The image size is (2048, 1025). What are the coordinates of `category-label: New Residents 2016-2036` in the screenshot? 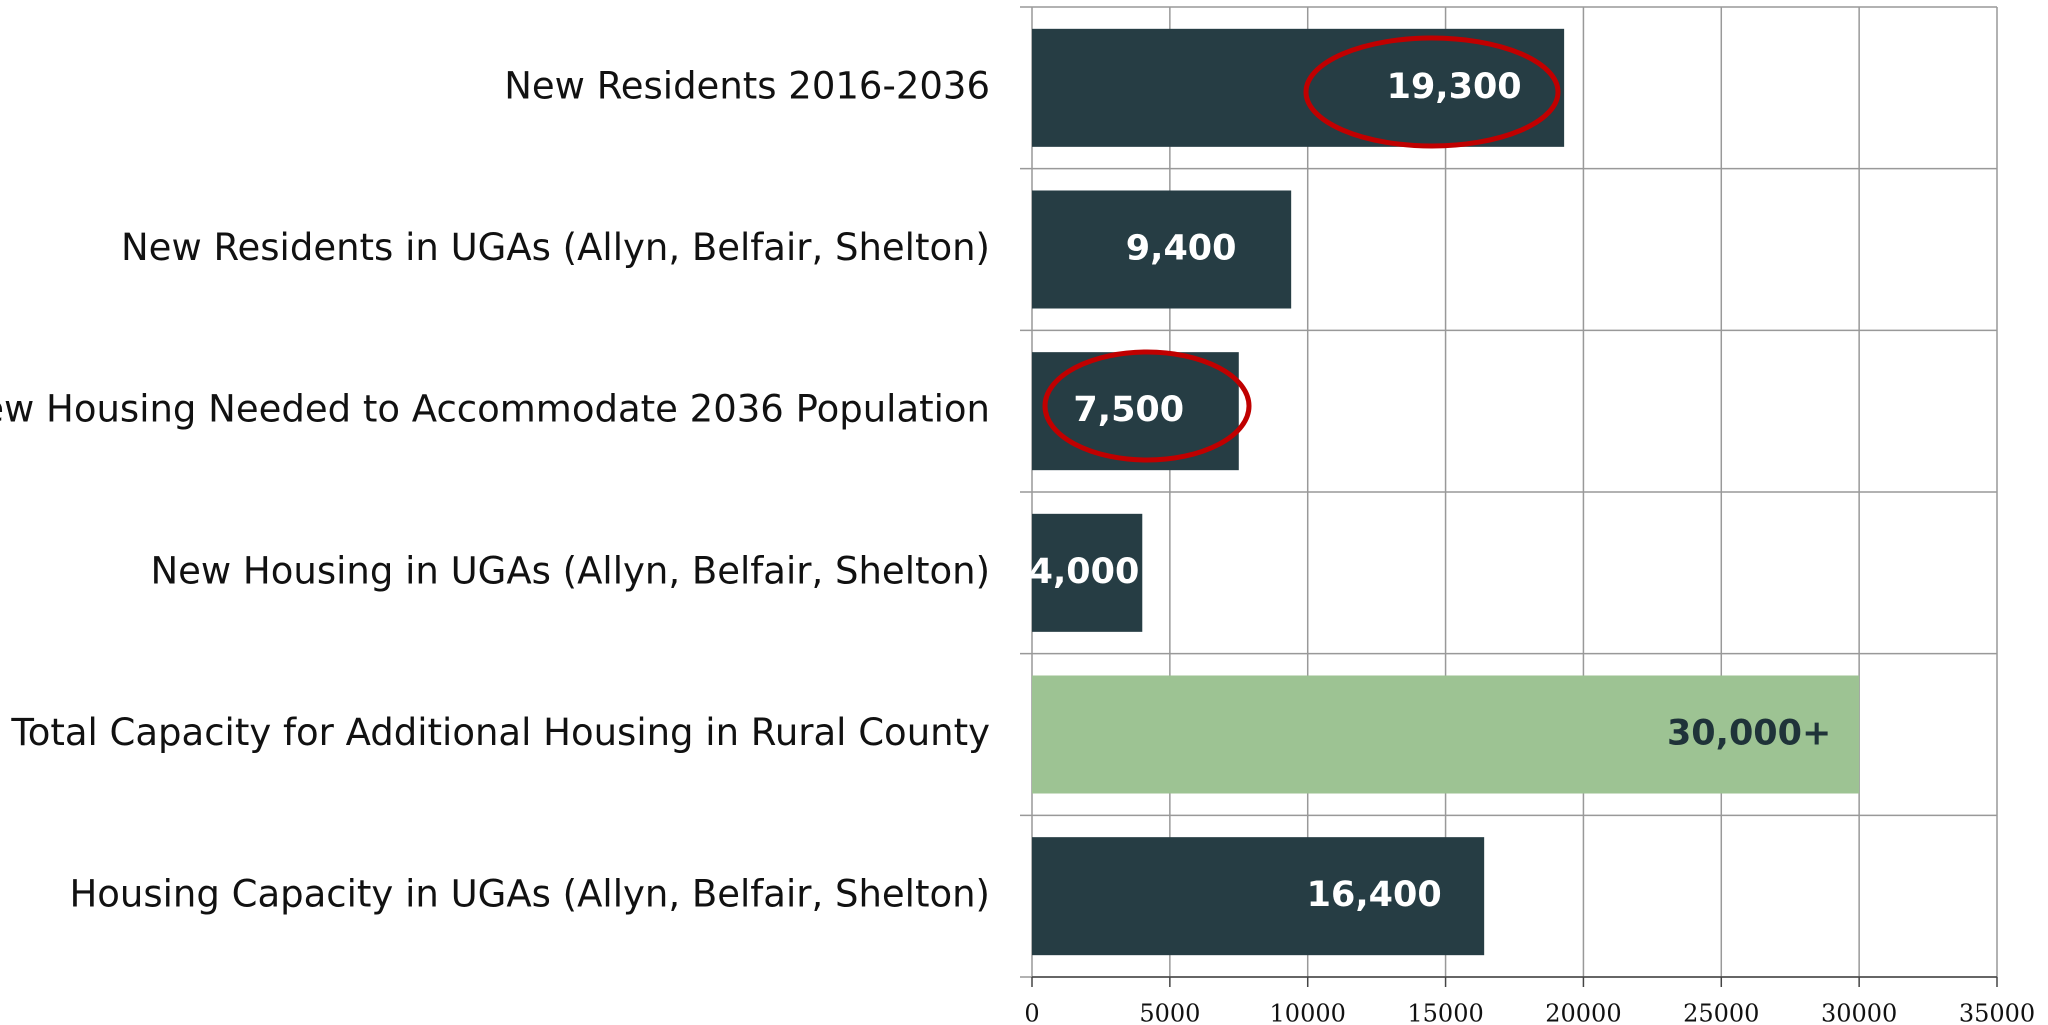 It's located at (747, 85).